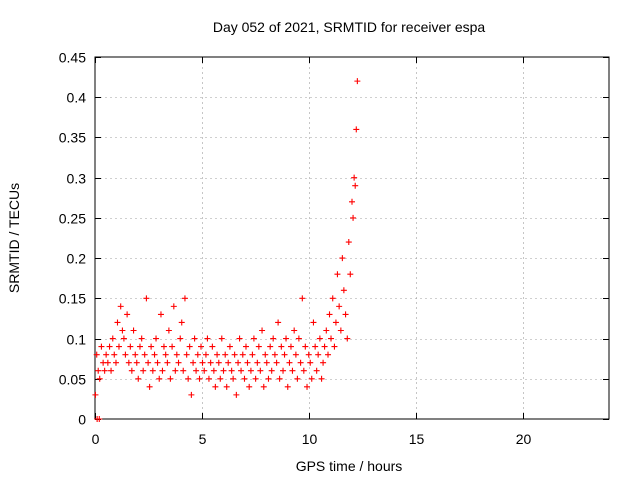  What do you see at coordinates (417, 439) in the screenshot?
I see `x-tick-label: 15` at bounding box center [417, 439].